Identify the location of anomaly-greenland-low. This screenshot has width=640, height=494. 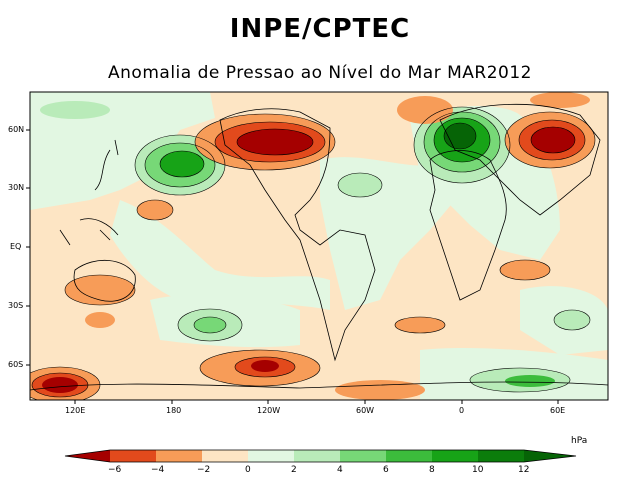
(425, 110).